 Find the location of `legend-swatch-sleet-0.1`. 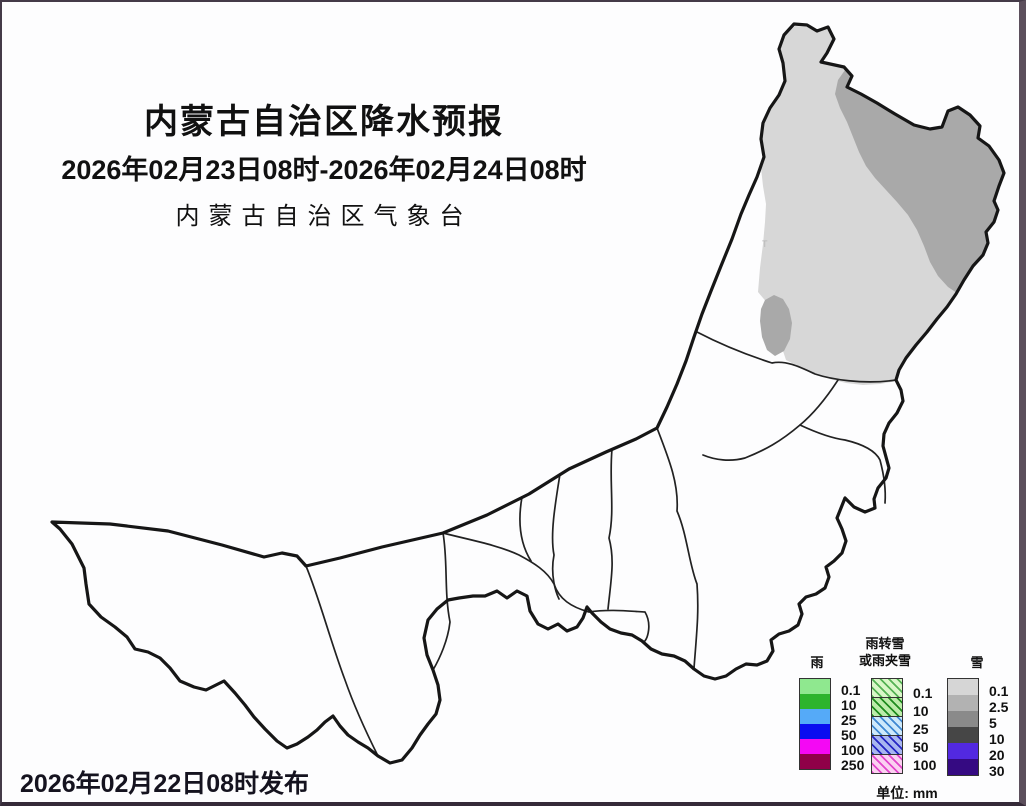

legend-swatch-sleet-0.1 is located at coordinates (887, 688).